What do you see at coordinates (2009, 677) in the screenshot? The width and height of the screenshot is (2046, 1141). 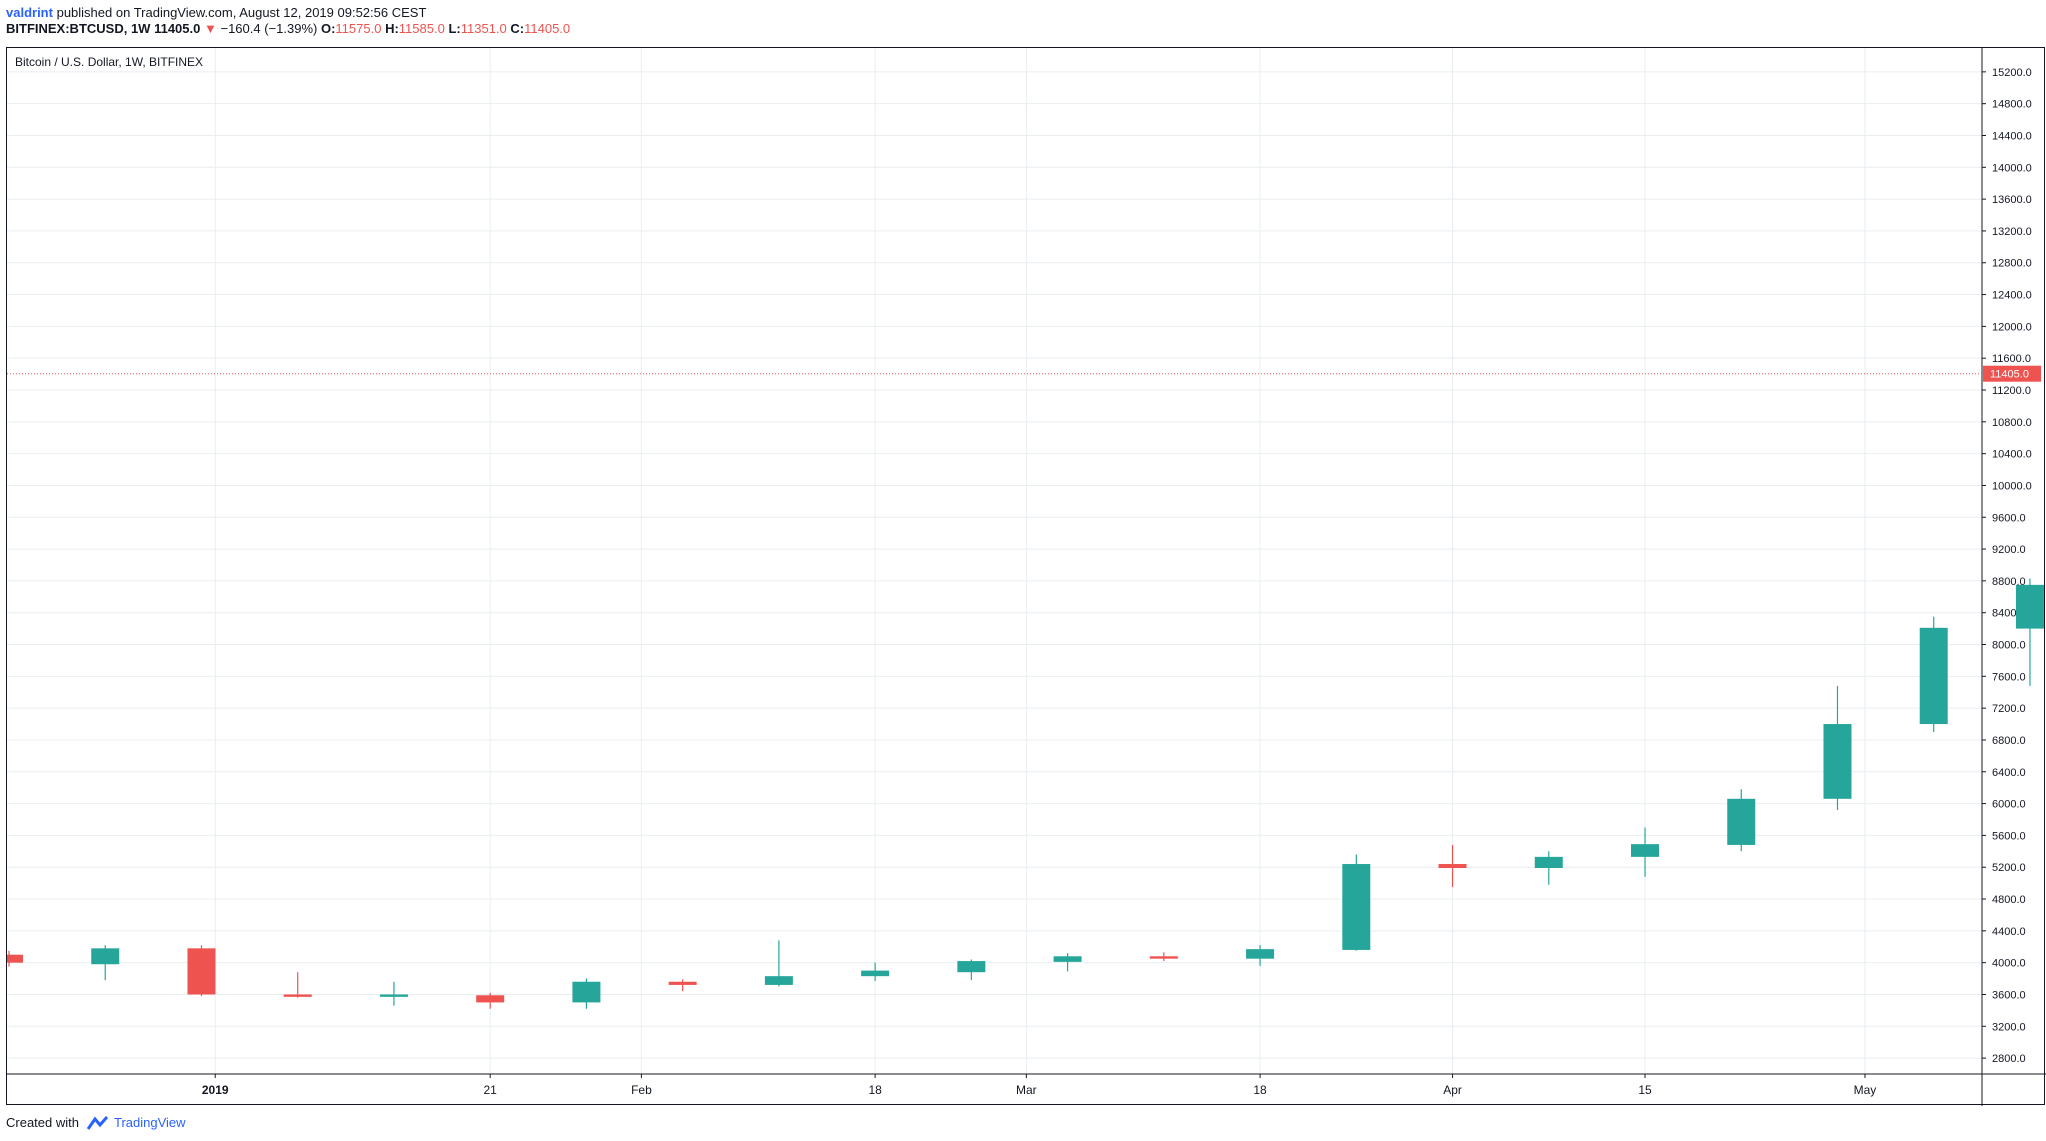 I see `y-tick-label: 7600.0` at bounding box center [2009, 677].